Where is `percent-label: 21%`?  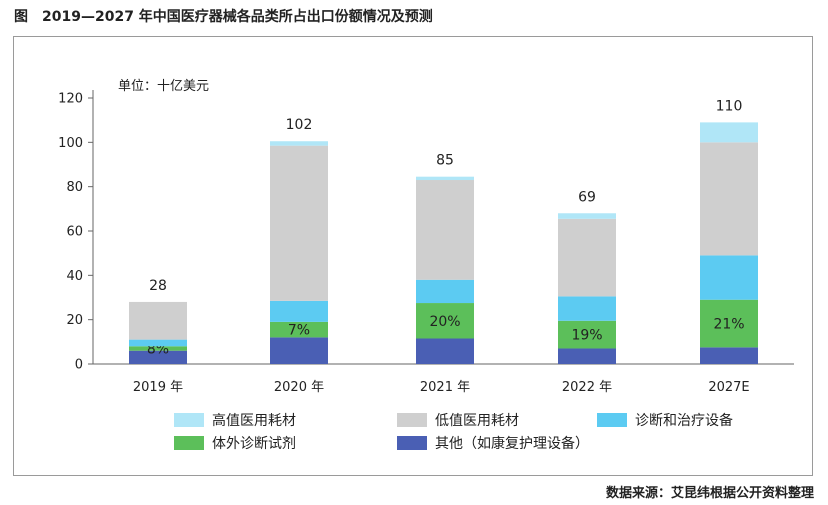 percent-label: 21% is located at coordinates (728, 325).